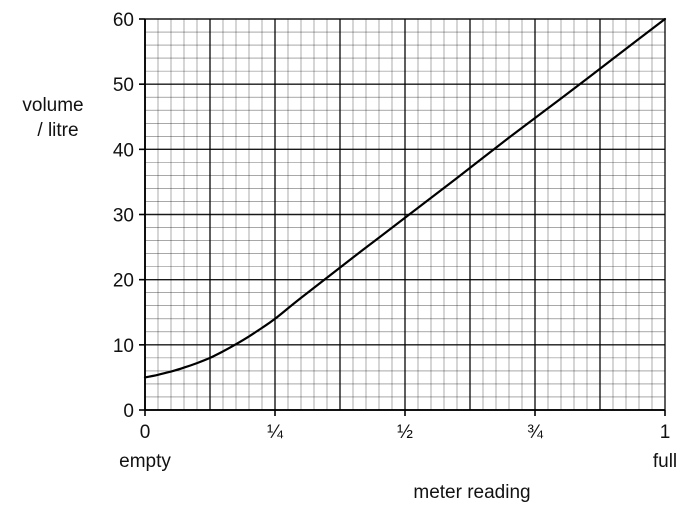 The image size is (686, 511). I want to click on x-axis-label: meter reading, so click(471, 492).